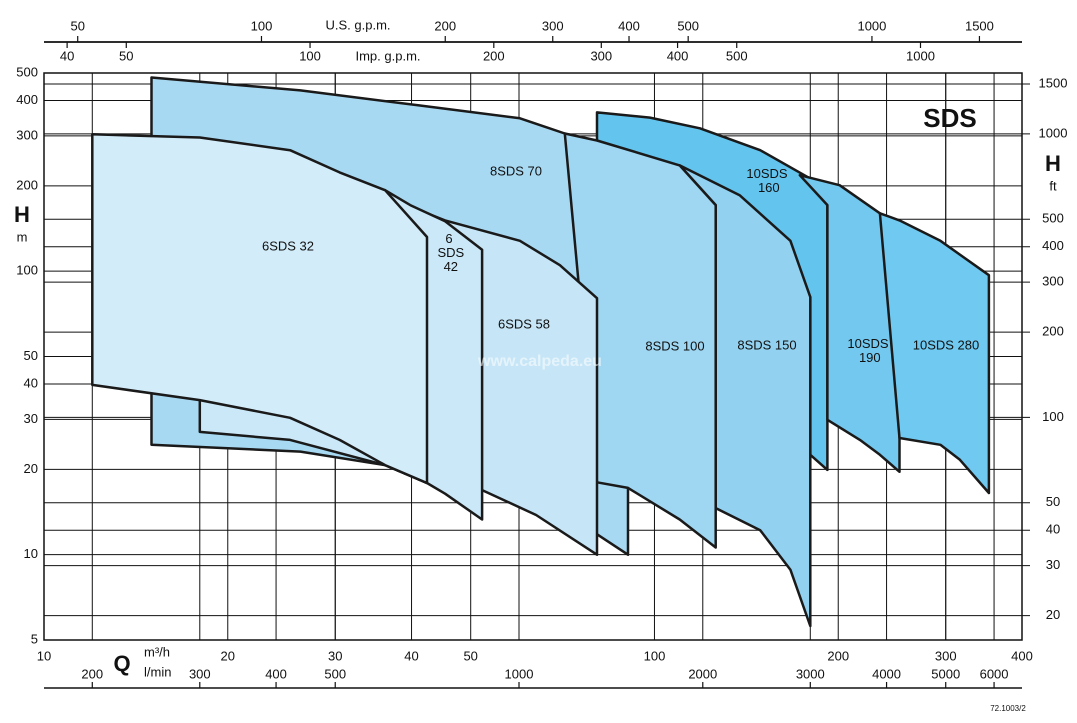  I want to click on y2-tick-label: 1500, so click(1053, 82).